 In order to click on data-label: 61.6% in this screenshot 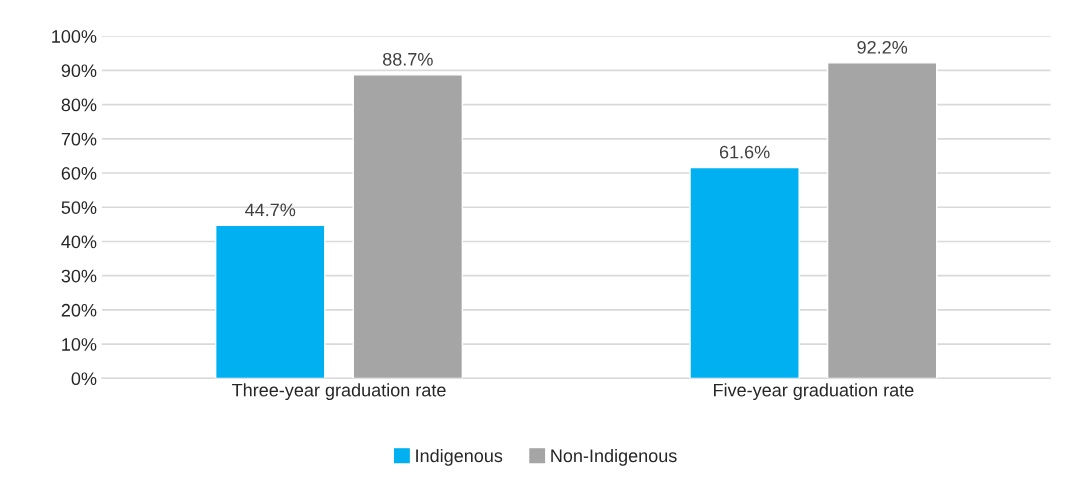, I will do `click(744, 152)`.